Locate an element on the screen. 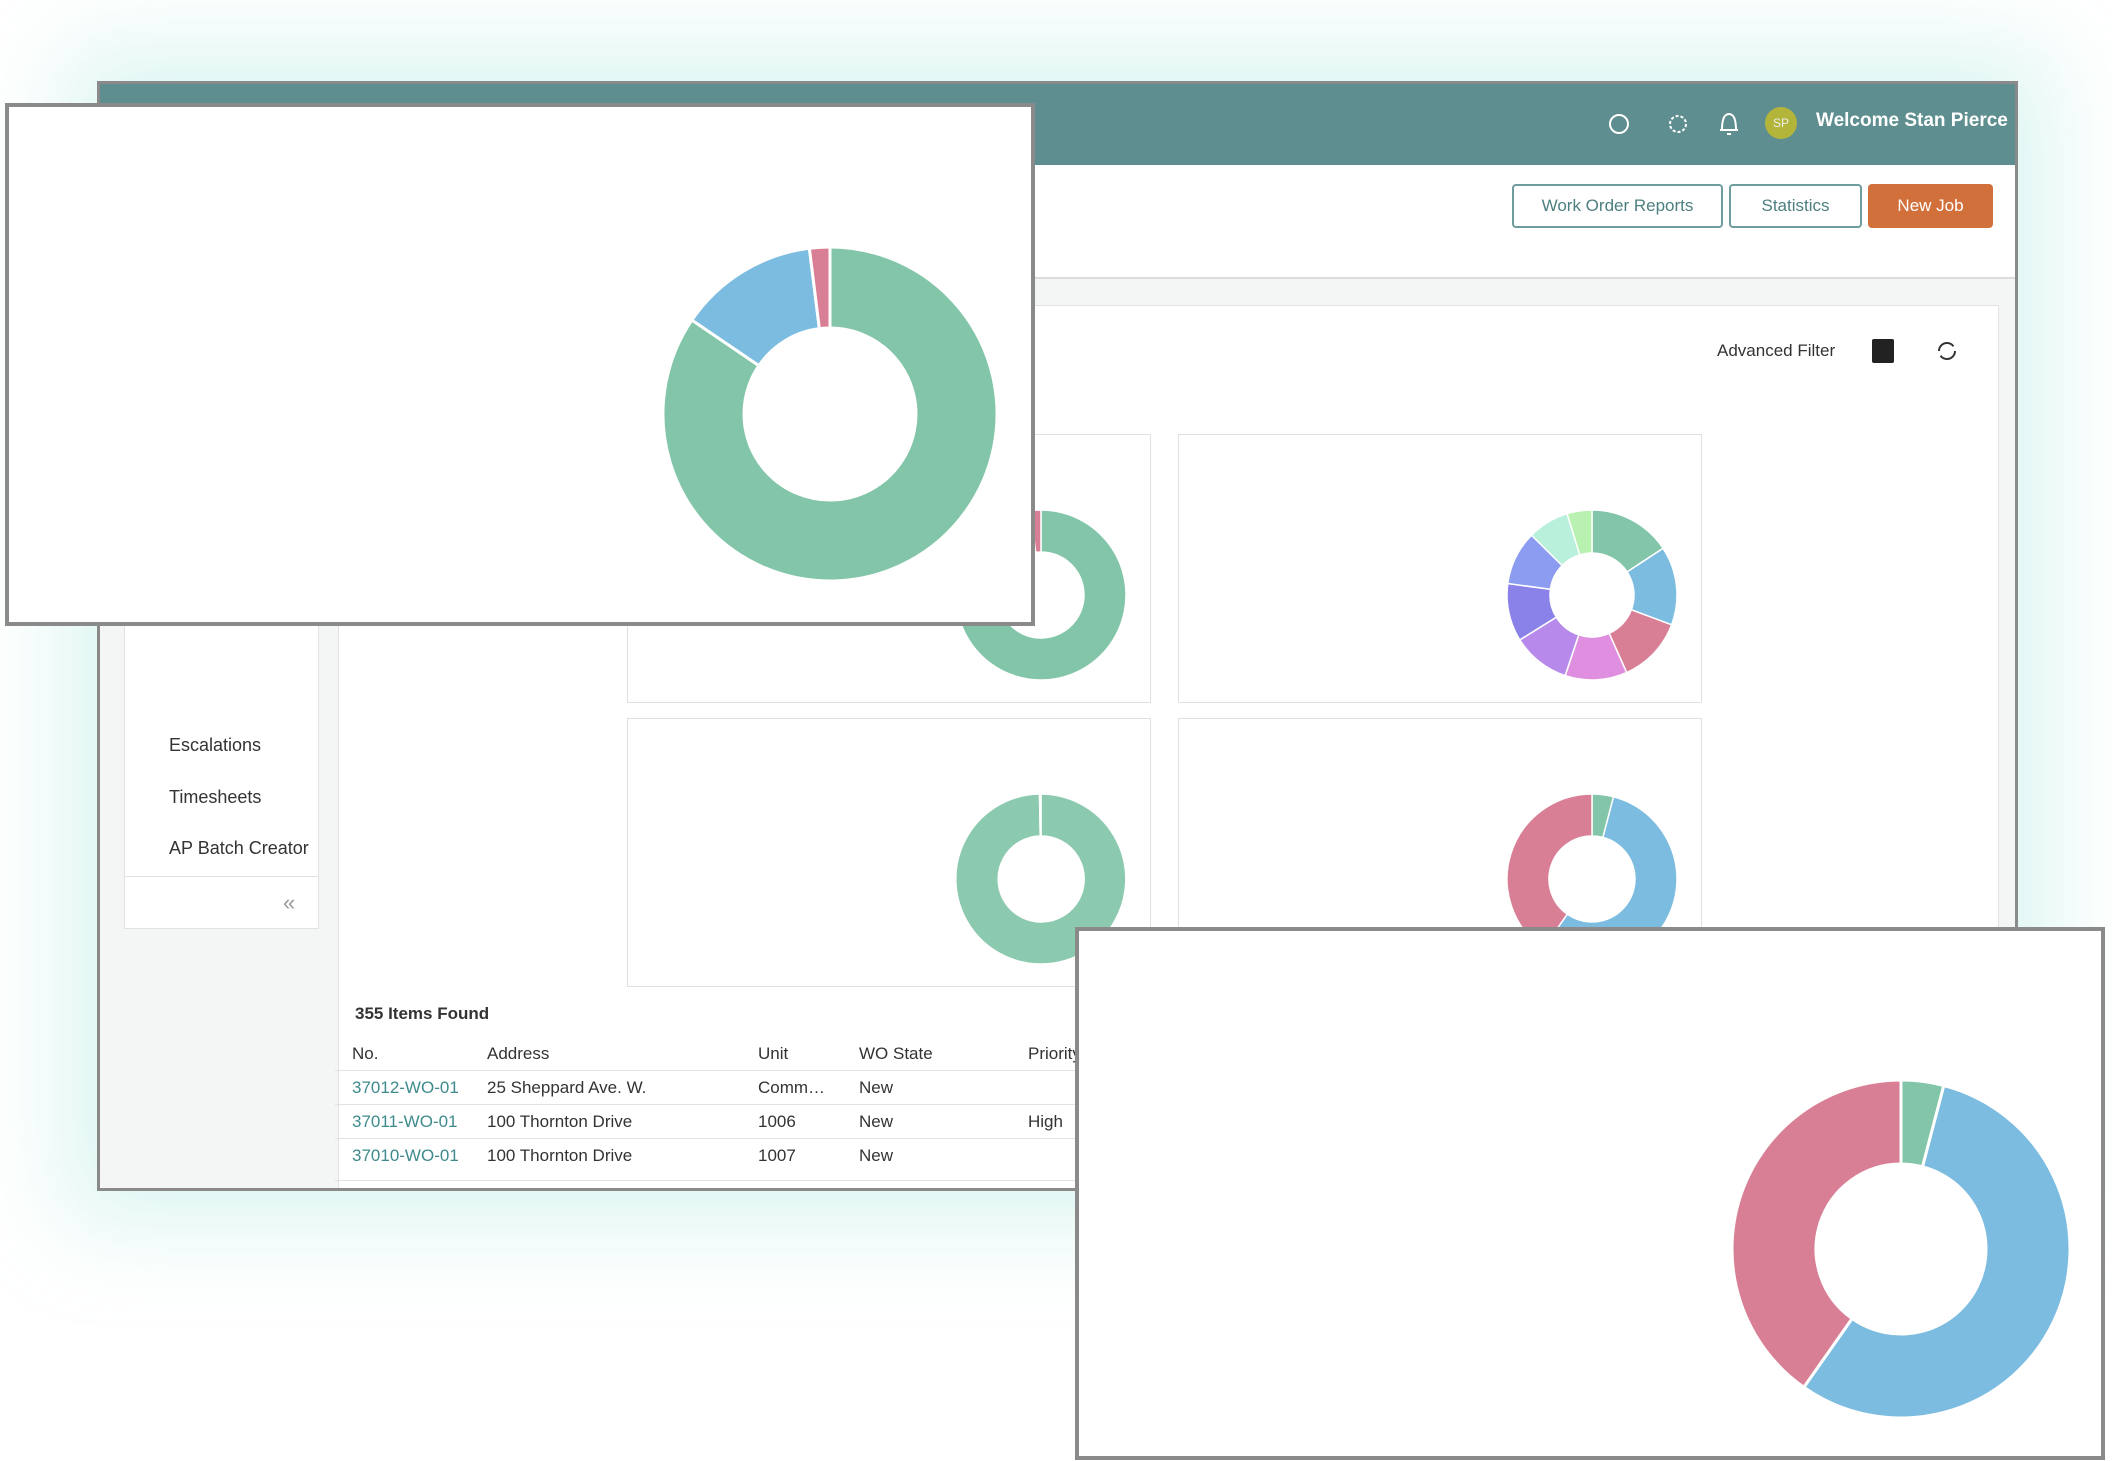  sidebar-item: Timesheets is located at coordinates (215, 797).